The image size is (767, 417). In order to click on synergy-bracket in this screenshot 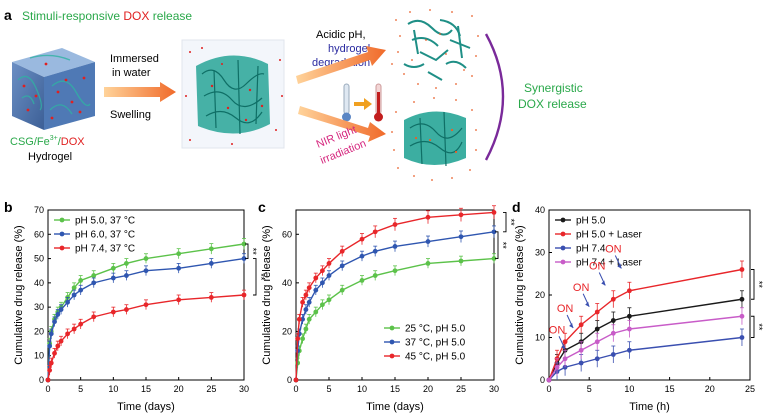, I will do `click(494, 97)`.